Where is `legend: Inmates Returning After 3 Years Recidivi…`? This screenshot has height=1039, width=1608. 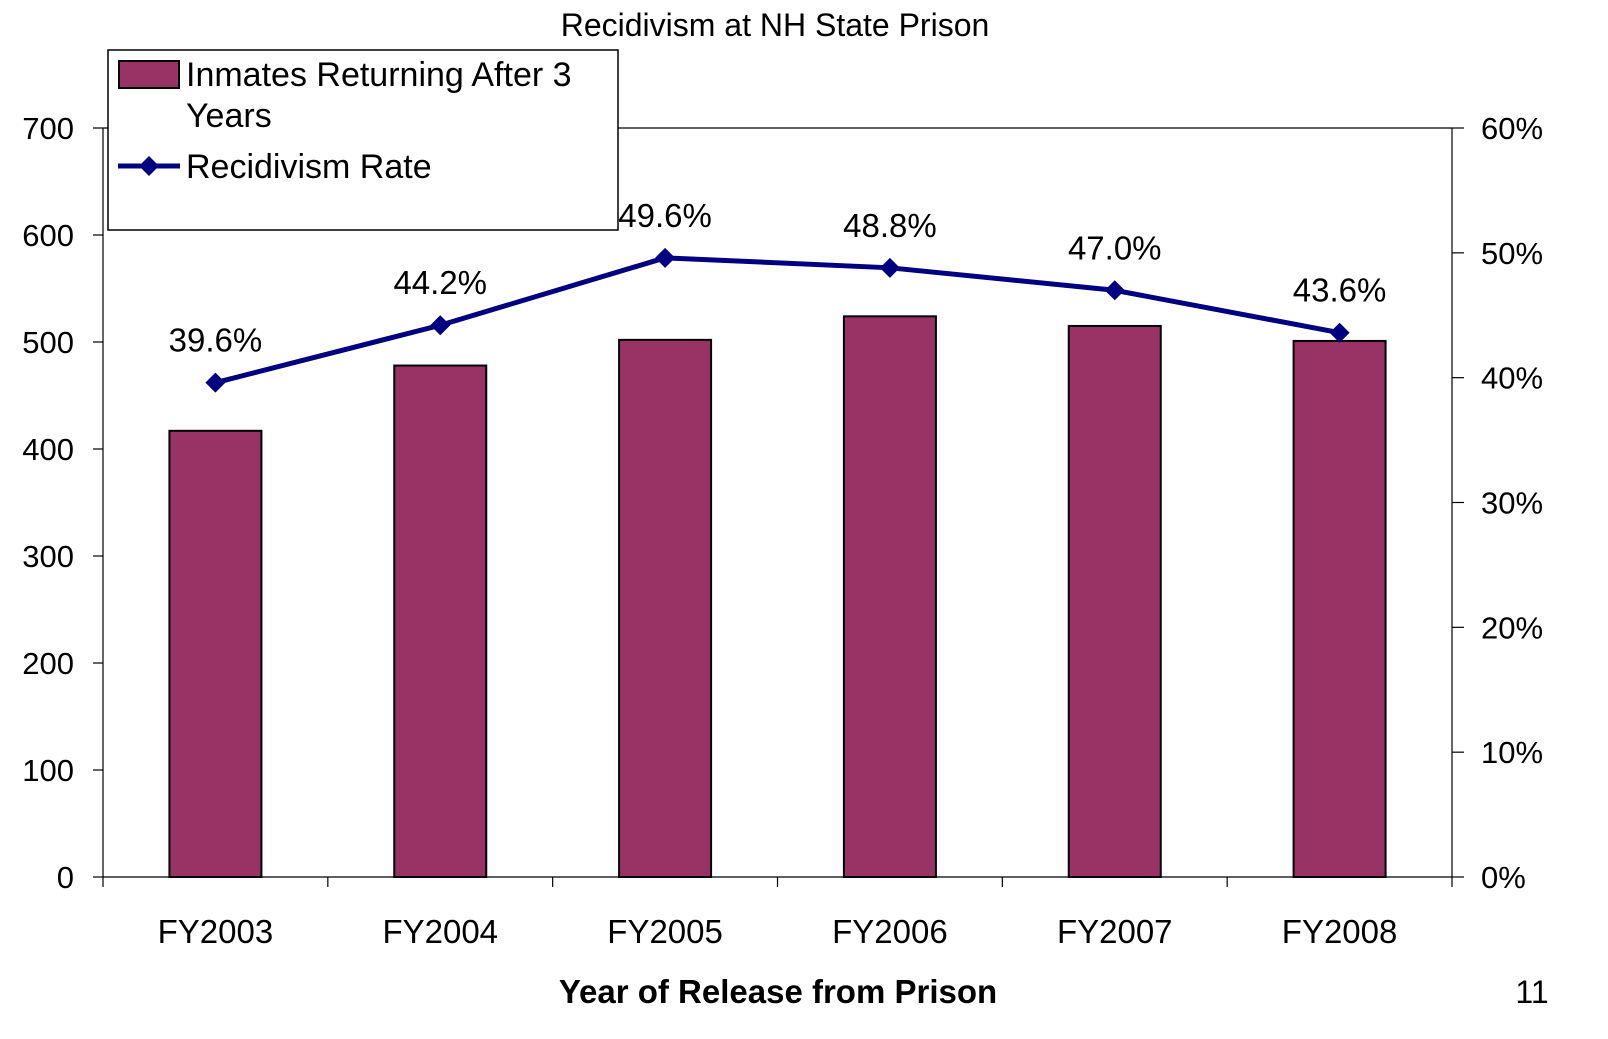 legend: Inmates Returning After 3 Years Recidivi… is located at coordinates (363, 140).